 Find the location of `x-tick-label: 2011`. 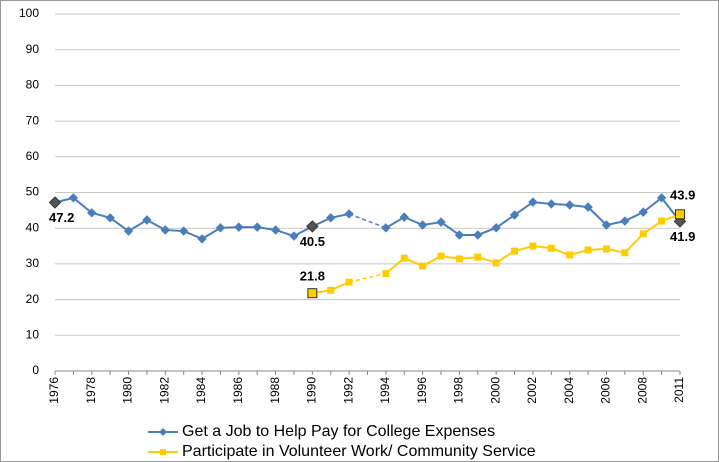

x-tick-label: 2011 is located at coordinates (679, 390).